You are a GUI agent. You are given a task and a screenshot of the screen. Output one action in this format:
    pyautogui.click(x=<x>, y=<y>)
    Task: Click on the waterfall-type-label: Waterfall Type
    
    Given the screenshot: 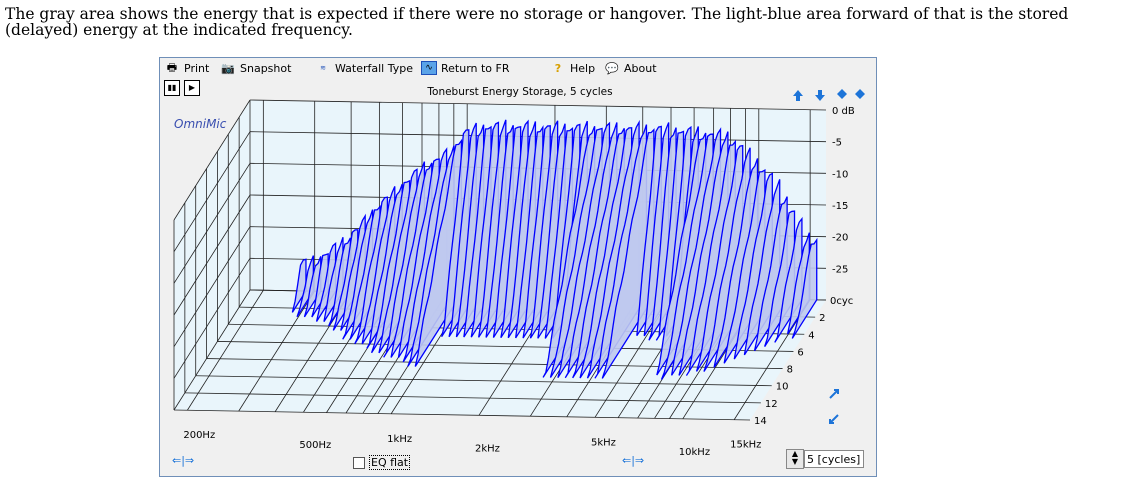 What is the action you would take?
    pyautogui.click(x=374, y=68)
    